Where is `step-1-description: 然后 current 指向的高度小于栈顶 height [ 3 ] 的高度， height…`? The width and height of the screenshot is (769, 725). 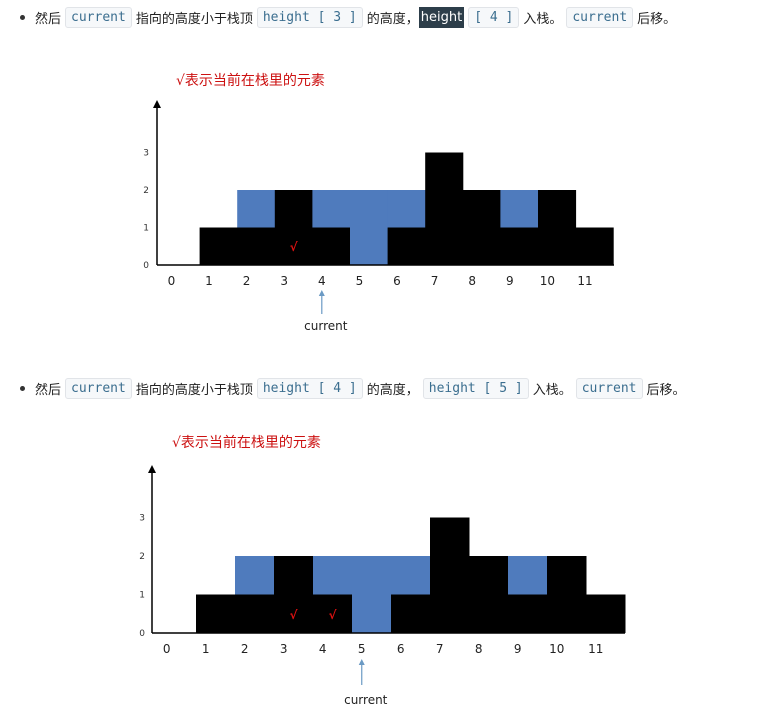 step-1-description: 然后 current 指向的高度小于栈顶 height [ 3 ] 的高度， height… is located at coordinates (348, 17).